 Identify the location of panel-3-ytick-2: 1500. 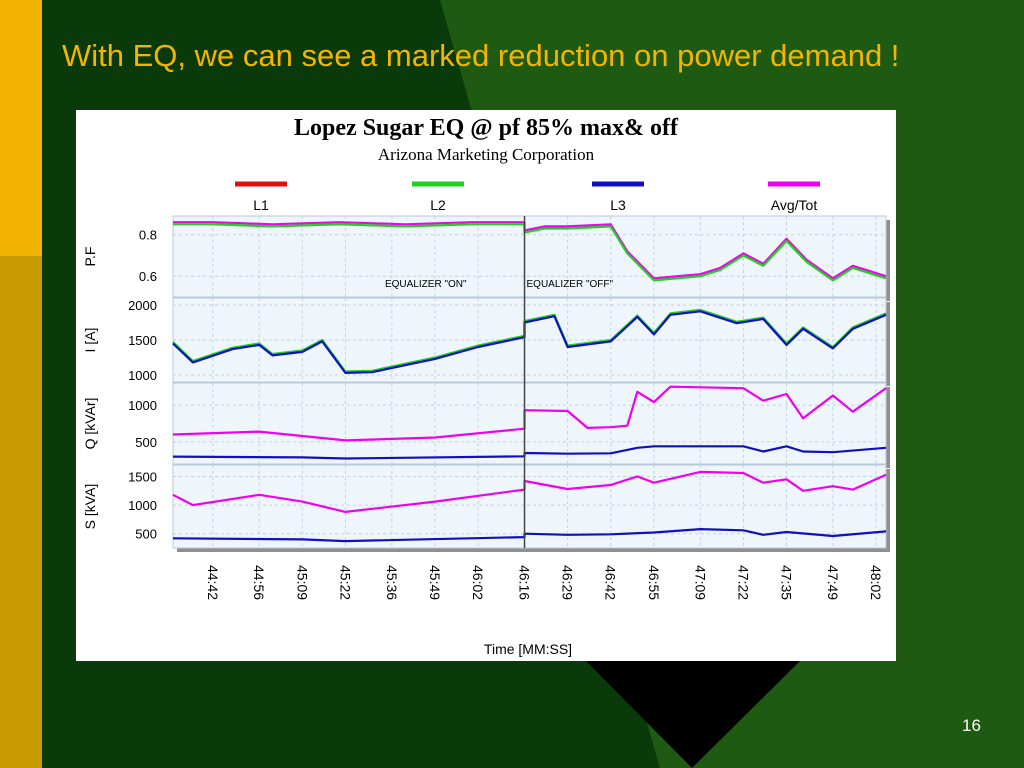
(142, 476).